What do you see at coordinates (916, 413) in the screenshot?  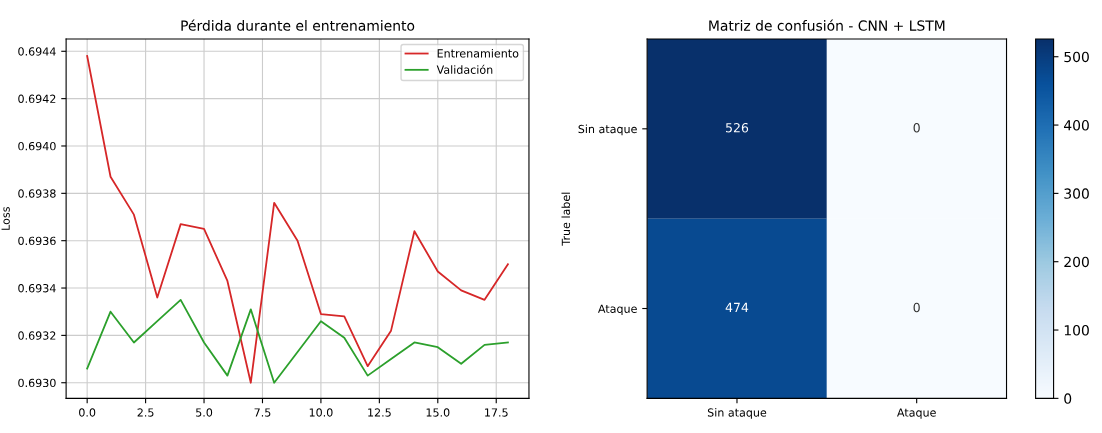 I see `x-tick-label: Ataque` at bounding box center [916, 413].